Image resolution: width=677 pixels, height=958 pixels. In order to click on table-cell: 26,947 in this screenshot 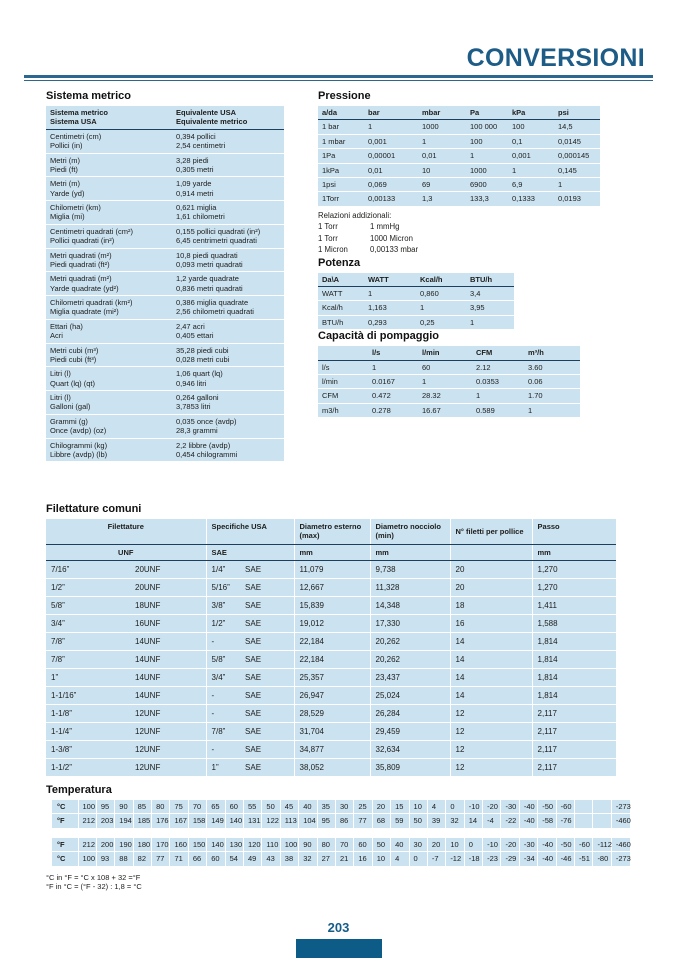, I will do `click(332, 696)`.